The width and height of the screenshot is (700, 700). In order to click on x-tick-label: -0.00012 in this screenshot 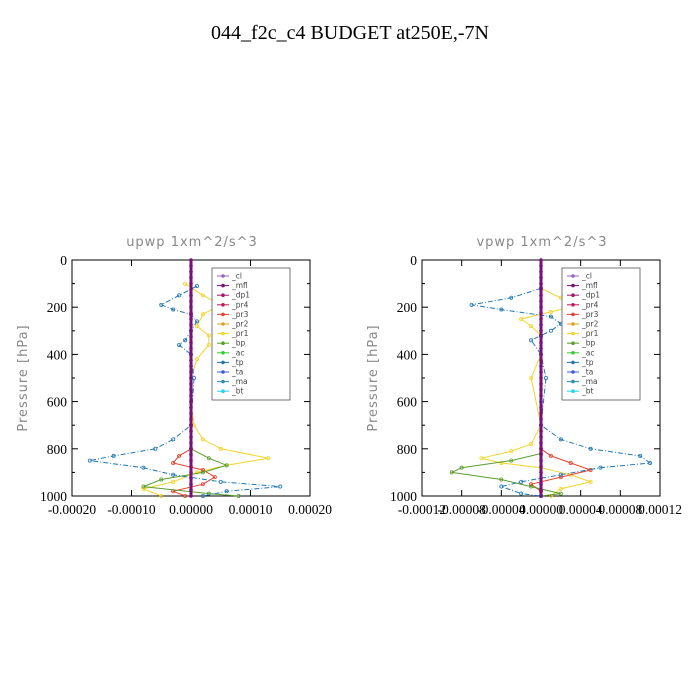, I will do `click(422, 509)`.